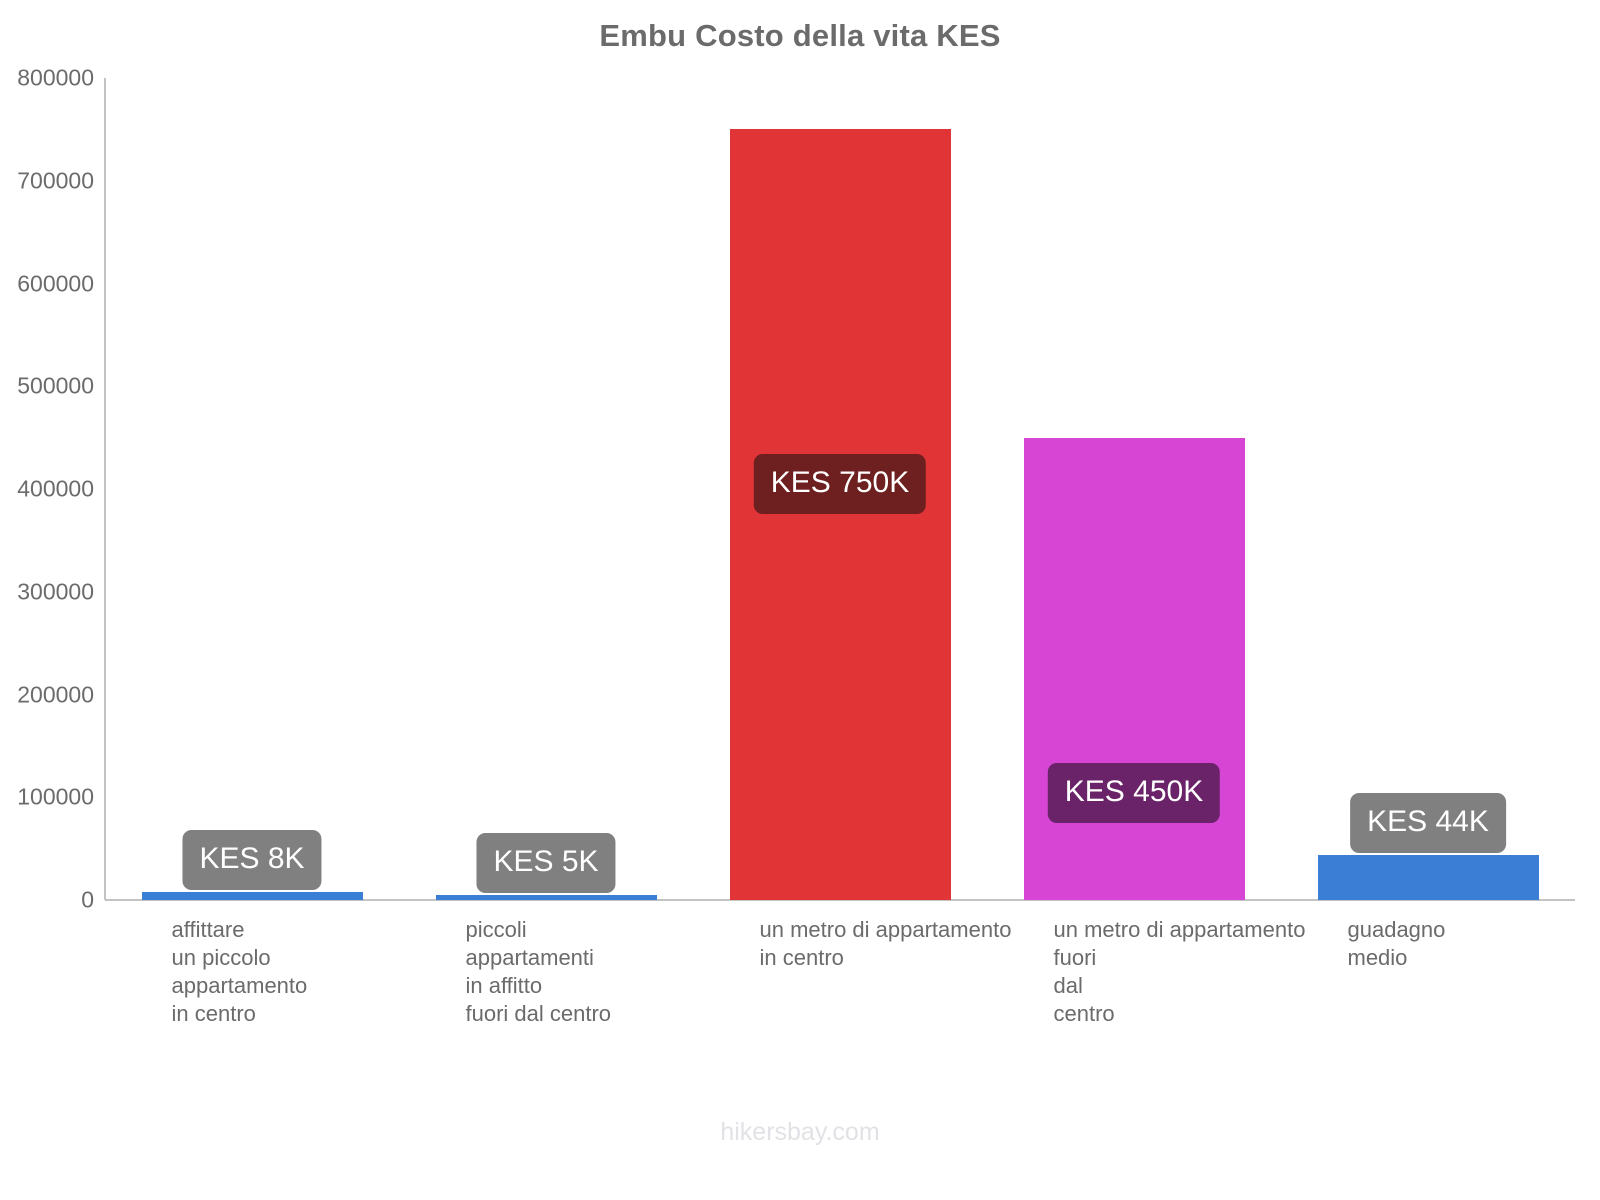  Describe the element at coordinates (55, 283) in the screenshot. I see `y-axis-tick-label: 600000` at that location.